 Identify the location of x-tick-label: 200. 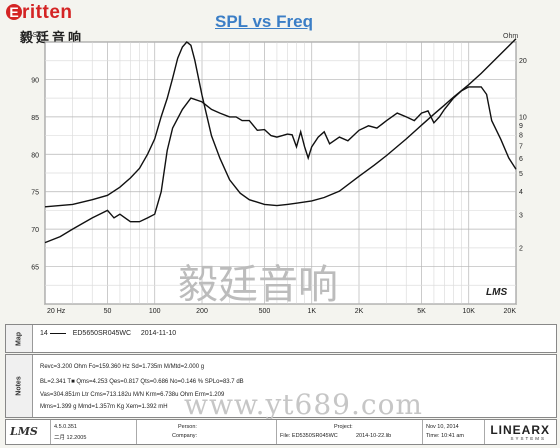
(202, 311).